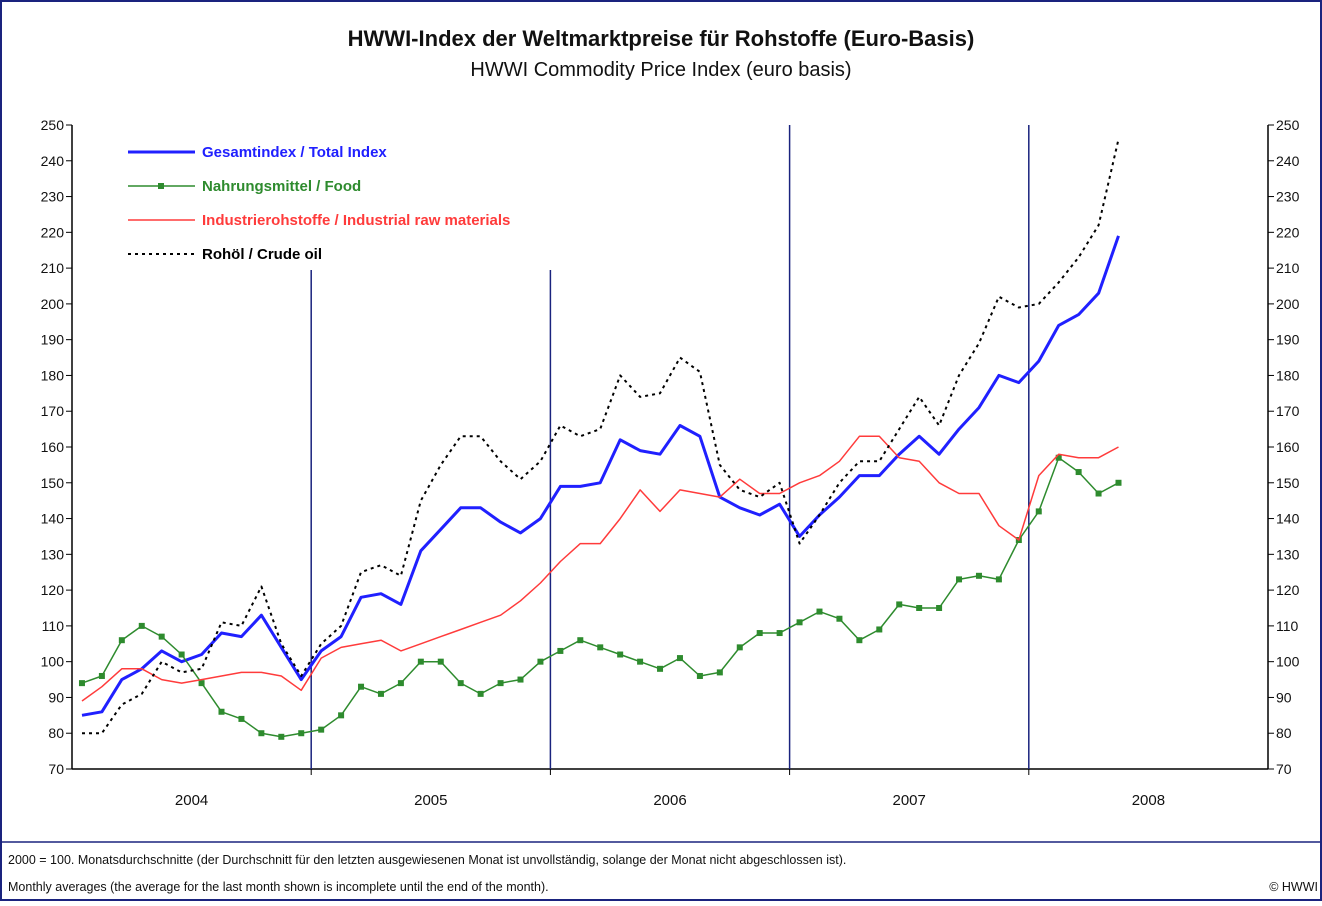  What do you see at coordinates (161, 186) in the screenshot?
I see `legend-marker` at bounding box center [161, 186].